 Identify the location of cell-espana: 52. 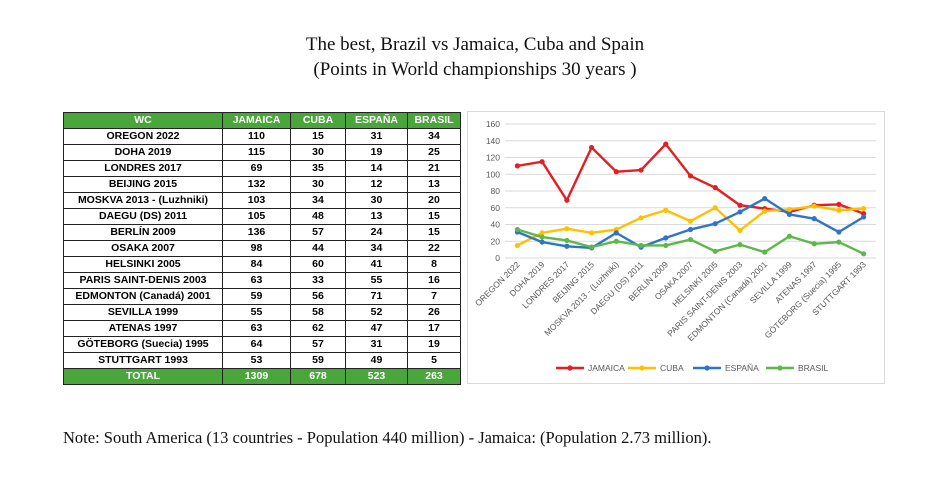
(376, 312).